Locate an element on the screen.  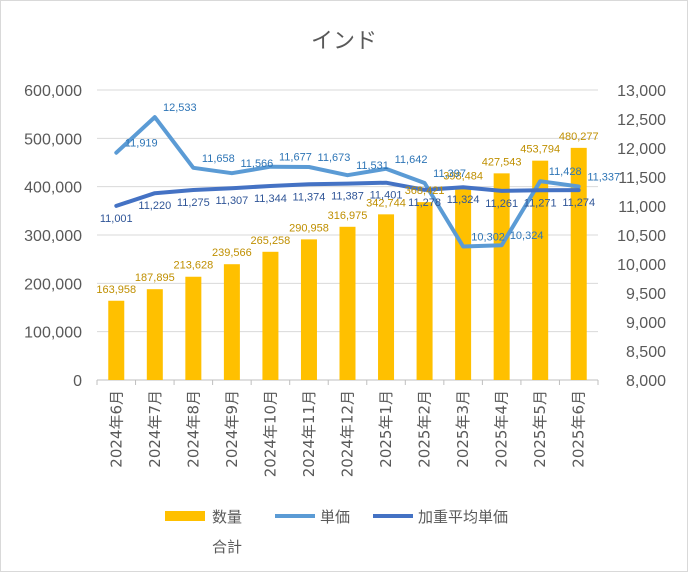
x-tick-label: 2024年6月 is located at coordinates (116, 429).